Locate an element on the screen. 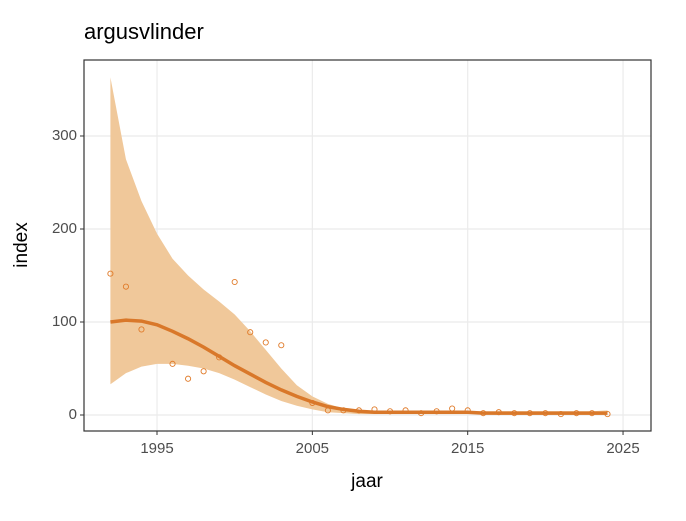 This screenshot has height=521, width=686. x-tick-label: 2005 is located at coordinates (312, 448).